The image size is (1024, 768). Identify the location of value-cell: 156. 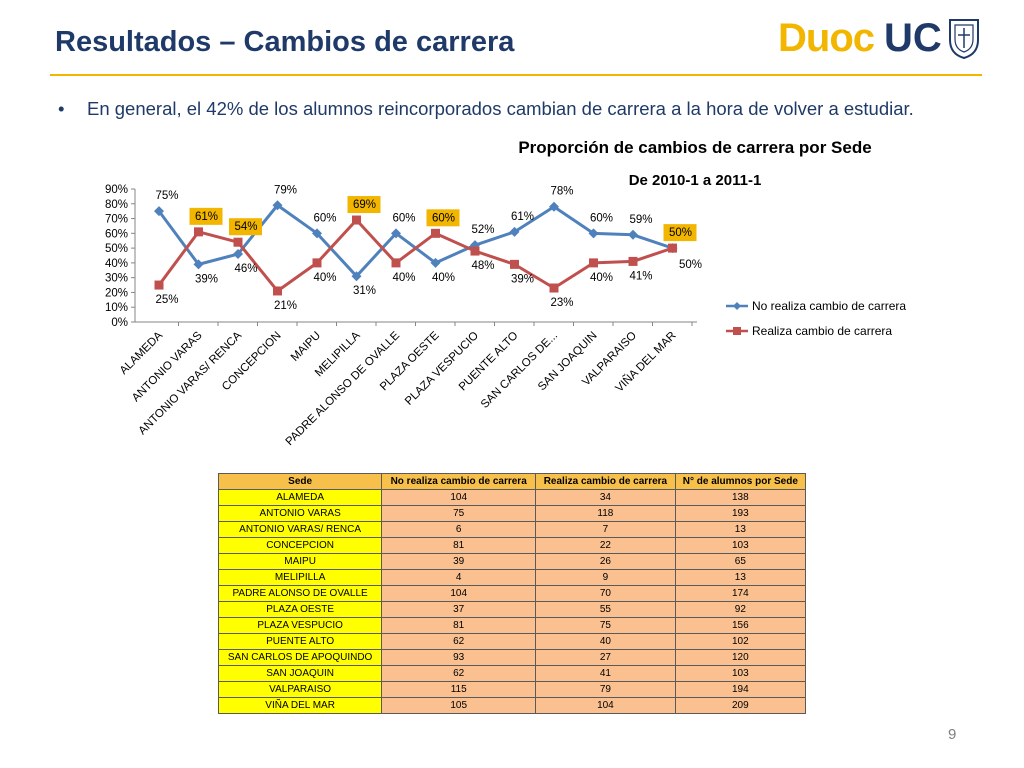
(740, 625).